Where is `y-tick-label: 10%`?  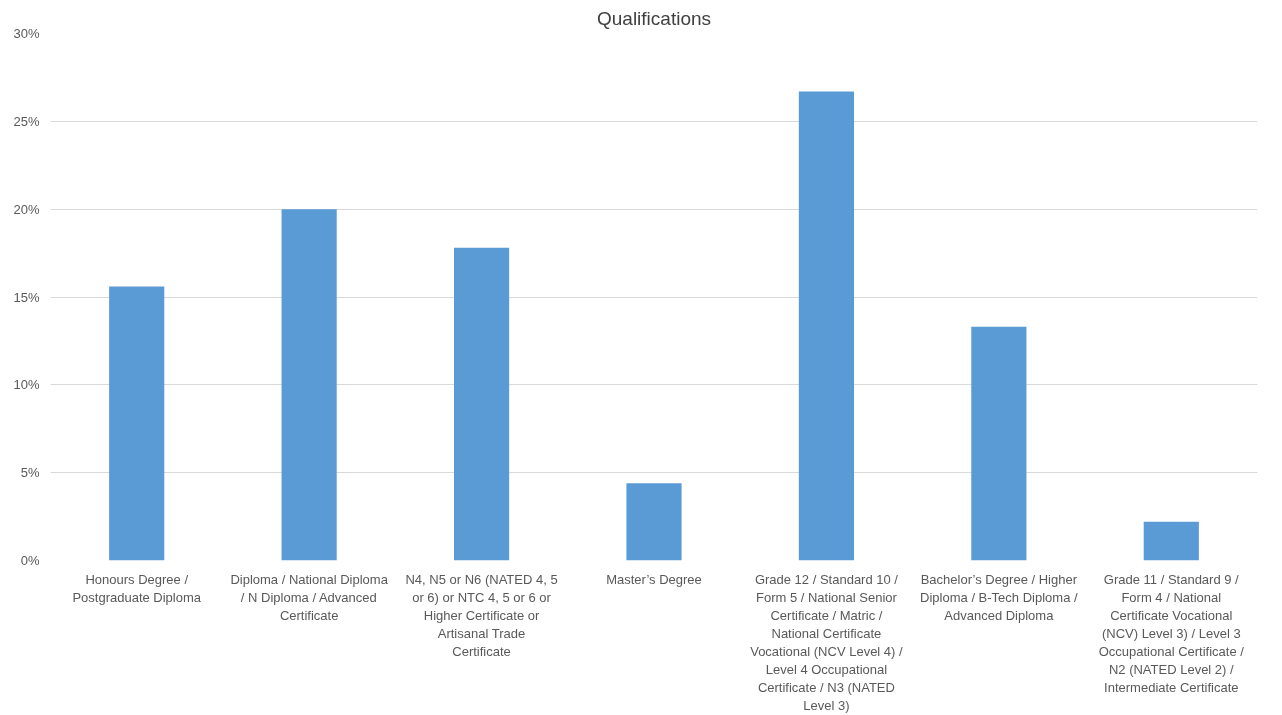
y-tick-label: 10% is located at coordinates (26, 385).